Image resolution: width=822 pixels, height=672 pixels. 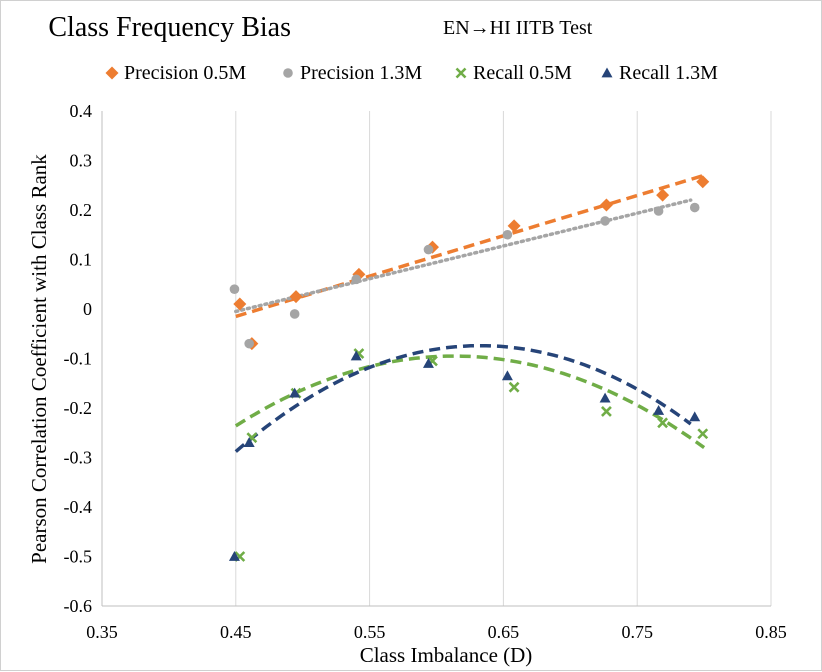 I want to click on trendline-recall-1-3m, so click(x=463, y=398).